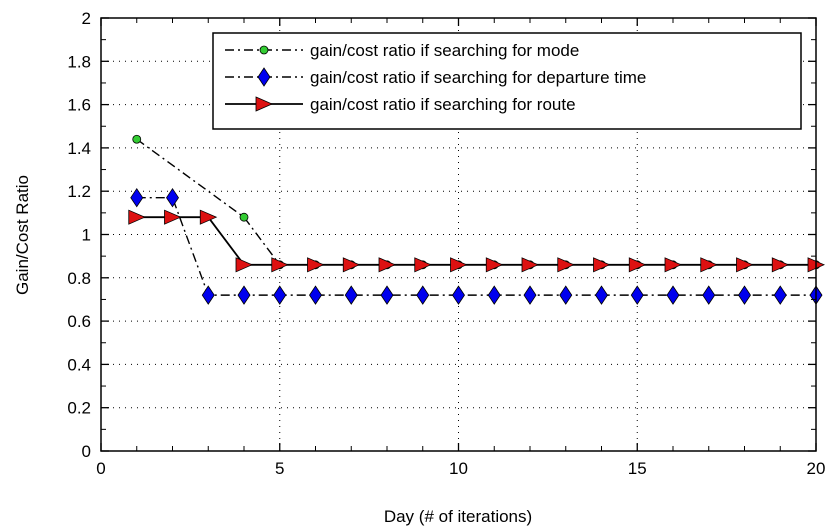  Describe the element at coordinates (79, 321) in the screenshot. I see `y-tick-label: 0.6` at that location.